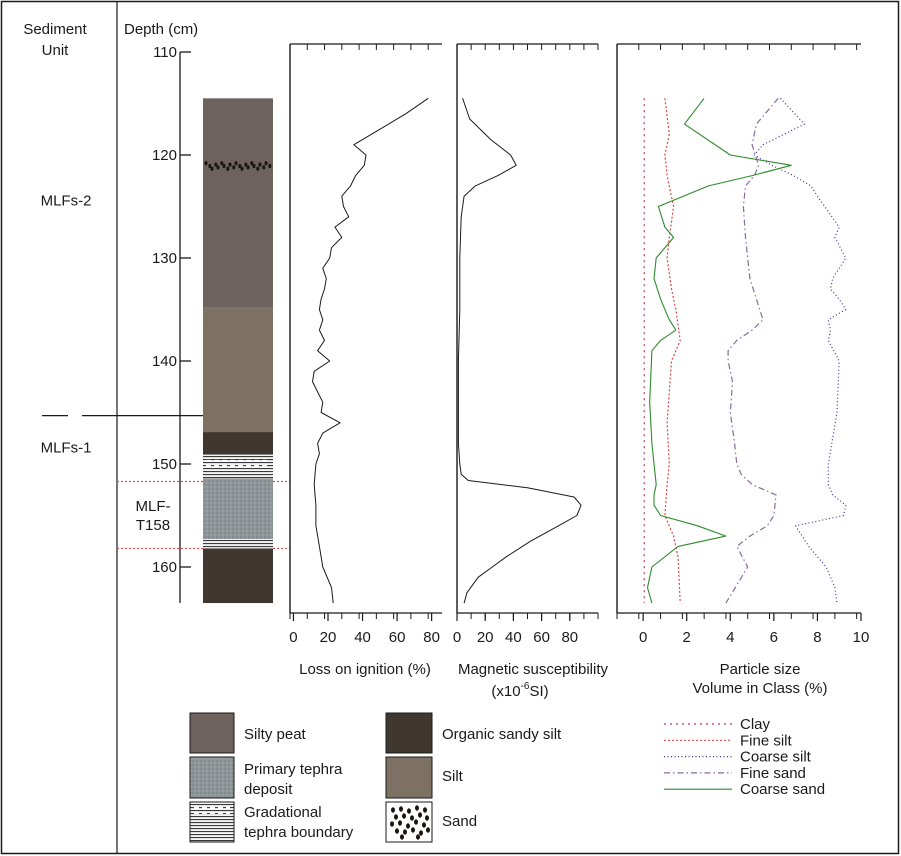 The width and height of the screenshot is (901, 856). What do you see at coordinates (457, 637) in the screenshot?
I see `ms-tick-label: 0` at bounding box center [457, 637].